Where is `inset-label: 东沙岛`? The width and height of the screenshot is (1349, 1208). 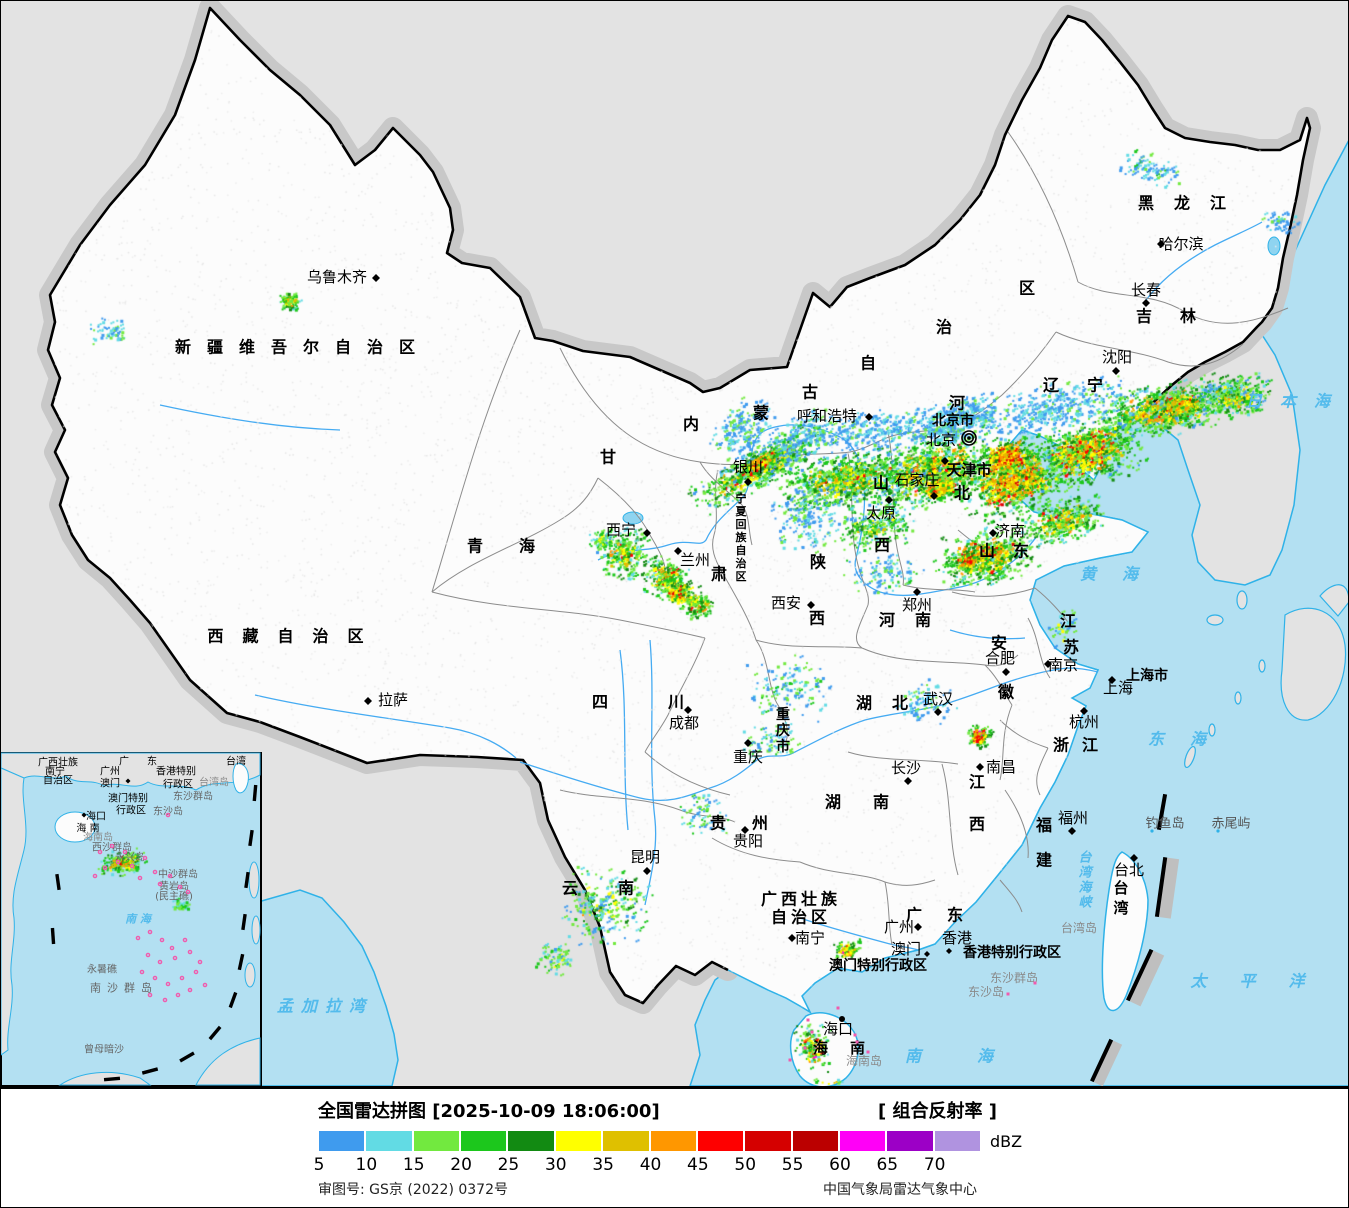 inset-label: 东沙岛 is located at coordinates (168, 811).